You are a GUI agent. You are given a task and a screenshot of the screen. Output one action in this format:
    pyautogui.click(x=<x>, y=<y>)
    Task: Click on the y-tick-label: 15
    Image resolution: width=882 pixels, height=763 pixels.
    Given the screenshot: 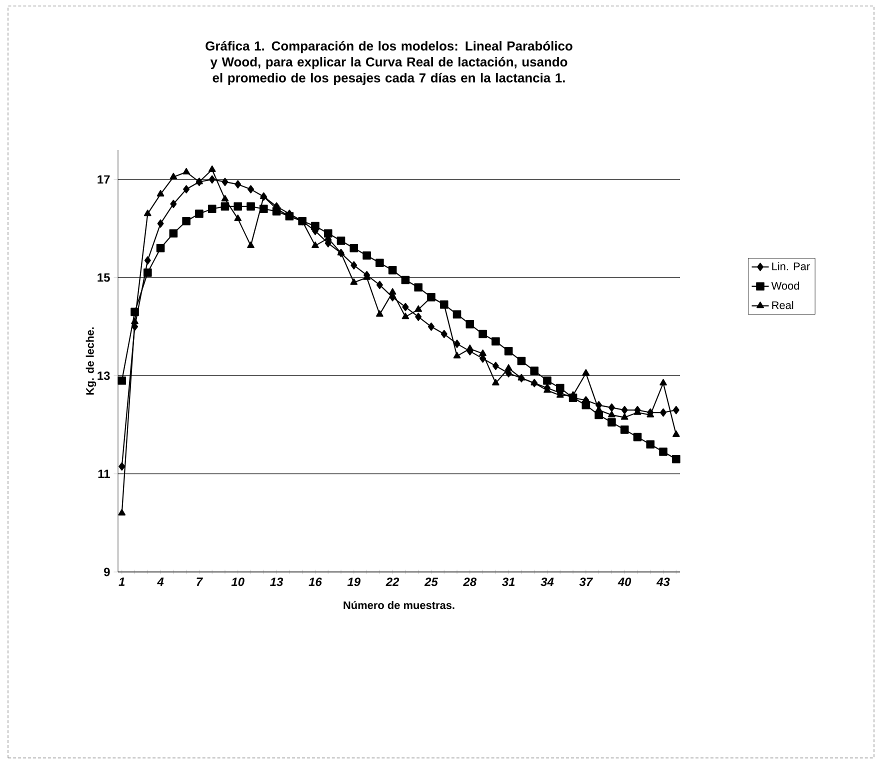 What is the action you would take?
    pyautogui.click(x=104, y=277)
    